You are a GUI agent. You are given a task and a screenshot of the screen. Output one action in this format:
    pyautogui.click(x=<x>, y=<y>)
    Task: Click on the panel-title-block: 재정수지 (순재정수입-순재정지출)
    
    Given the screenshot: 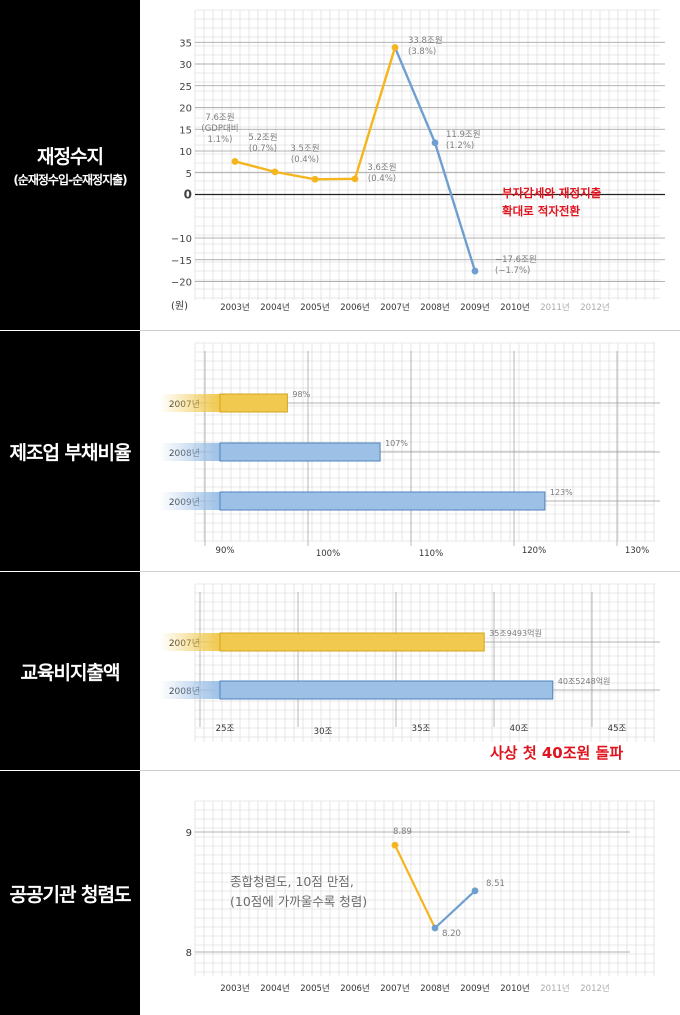 What is the action you would take?
    pyautogui.click(x=70, y=165)
    